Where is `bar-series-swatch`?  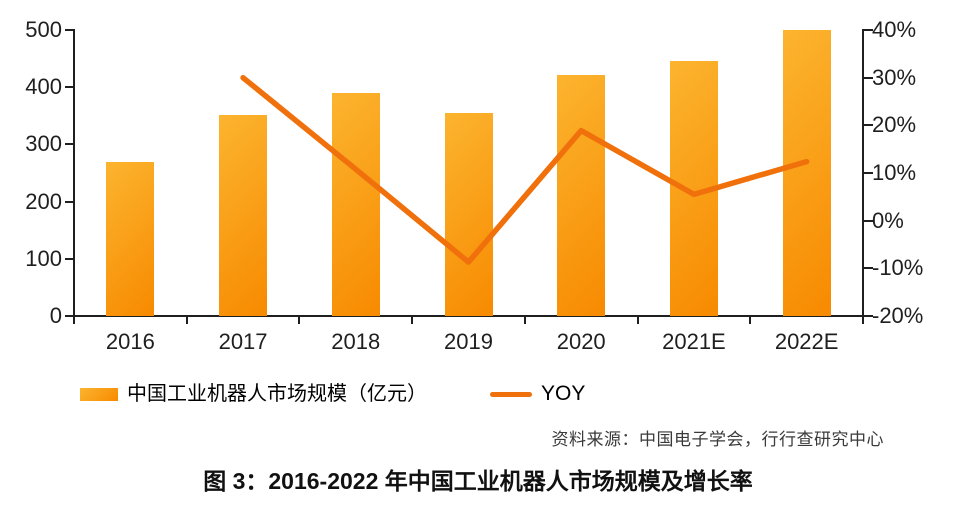 bar-series-swatch is located at coordinates (99, 394).